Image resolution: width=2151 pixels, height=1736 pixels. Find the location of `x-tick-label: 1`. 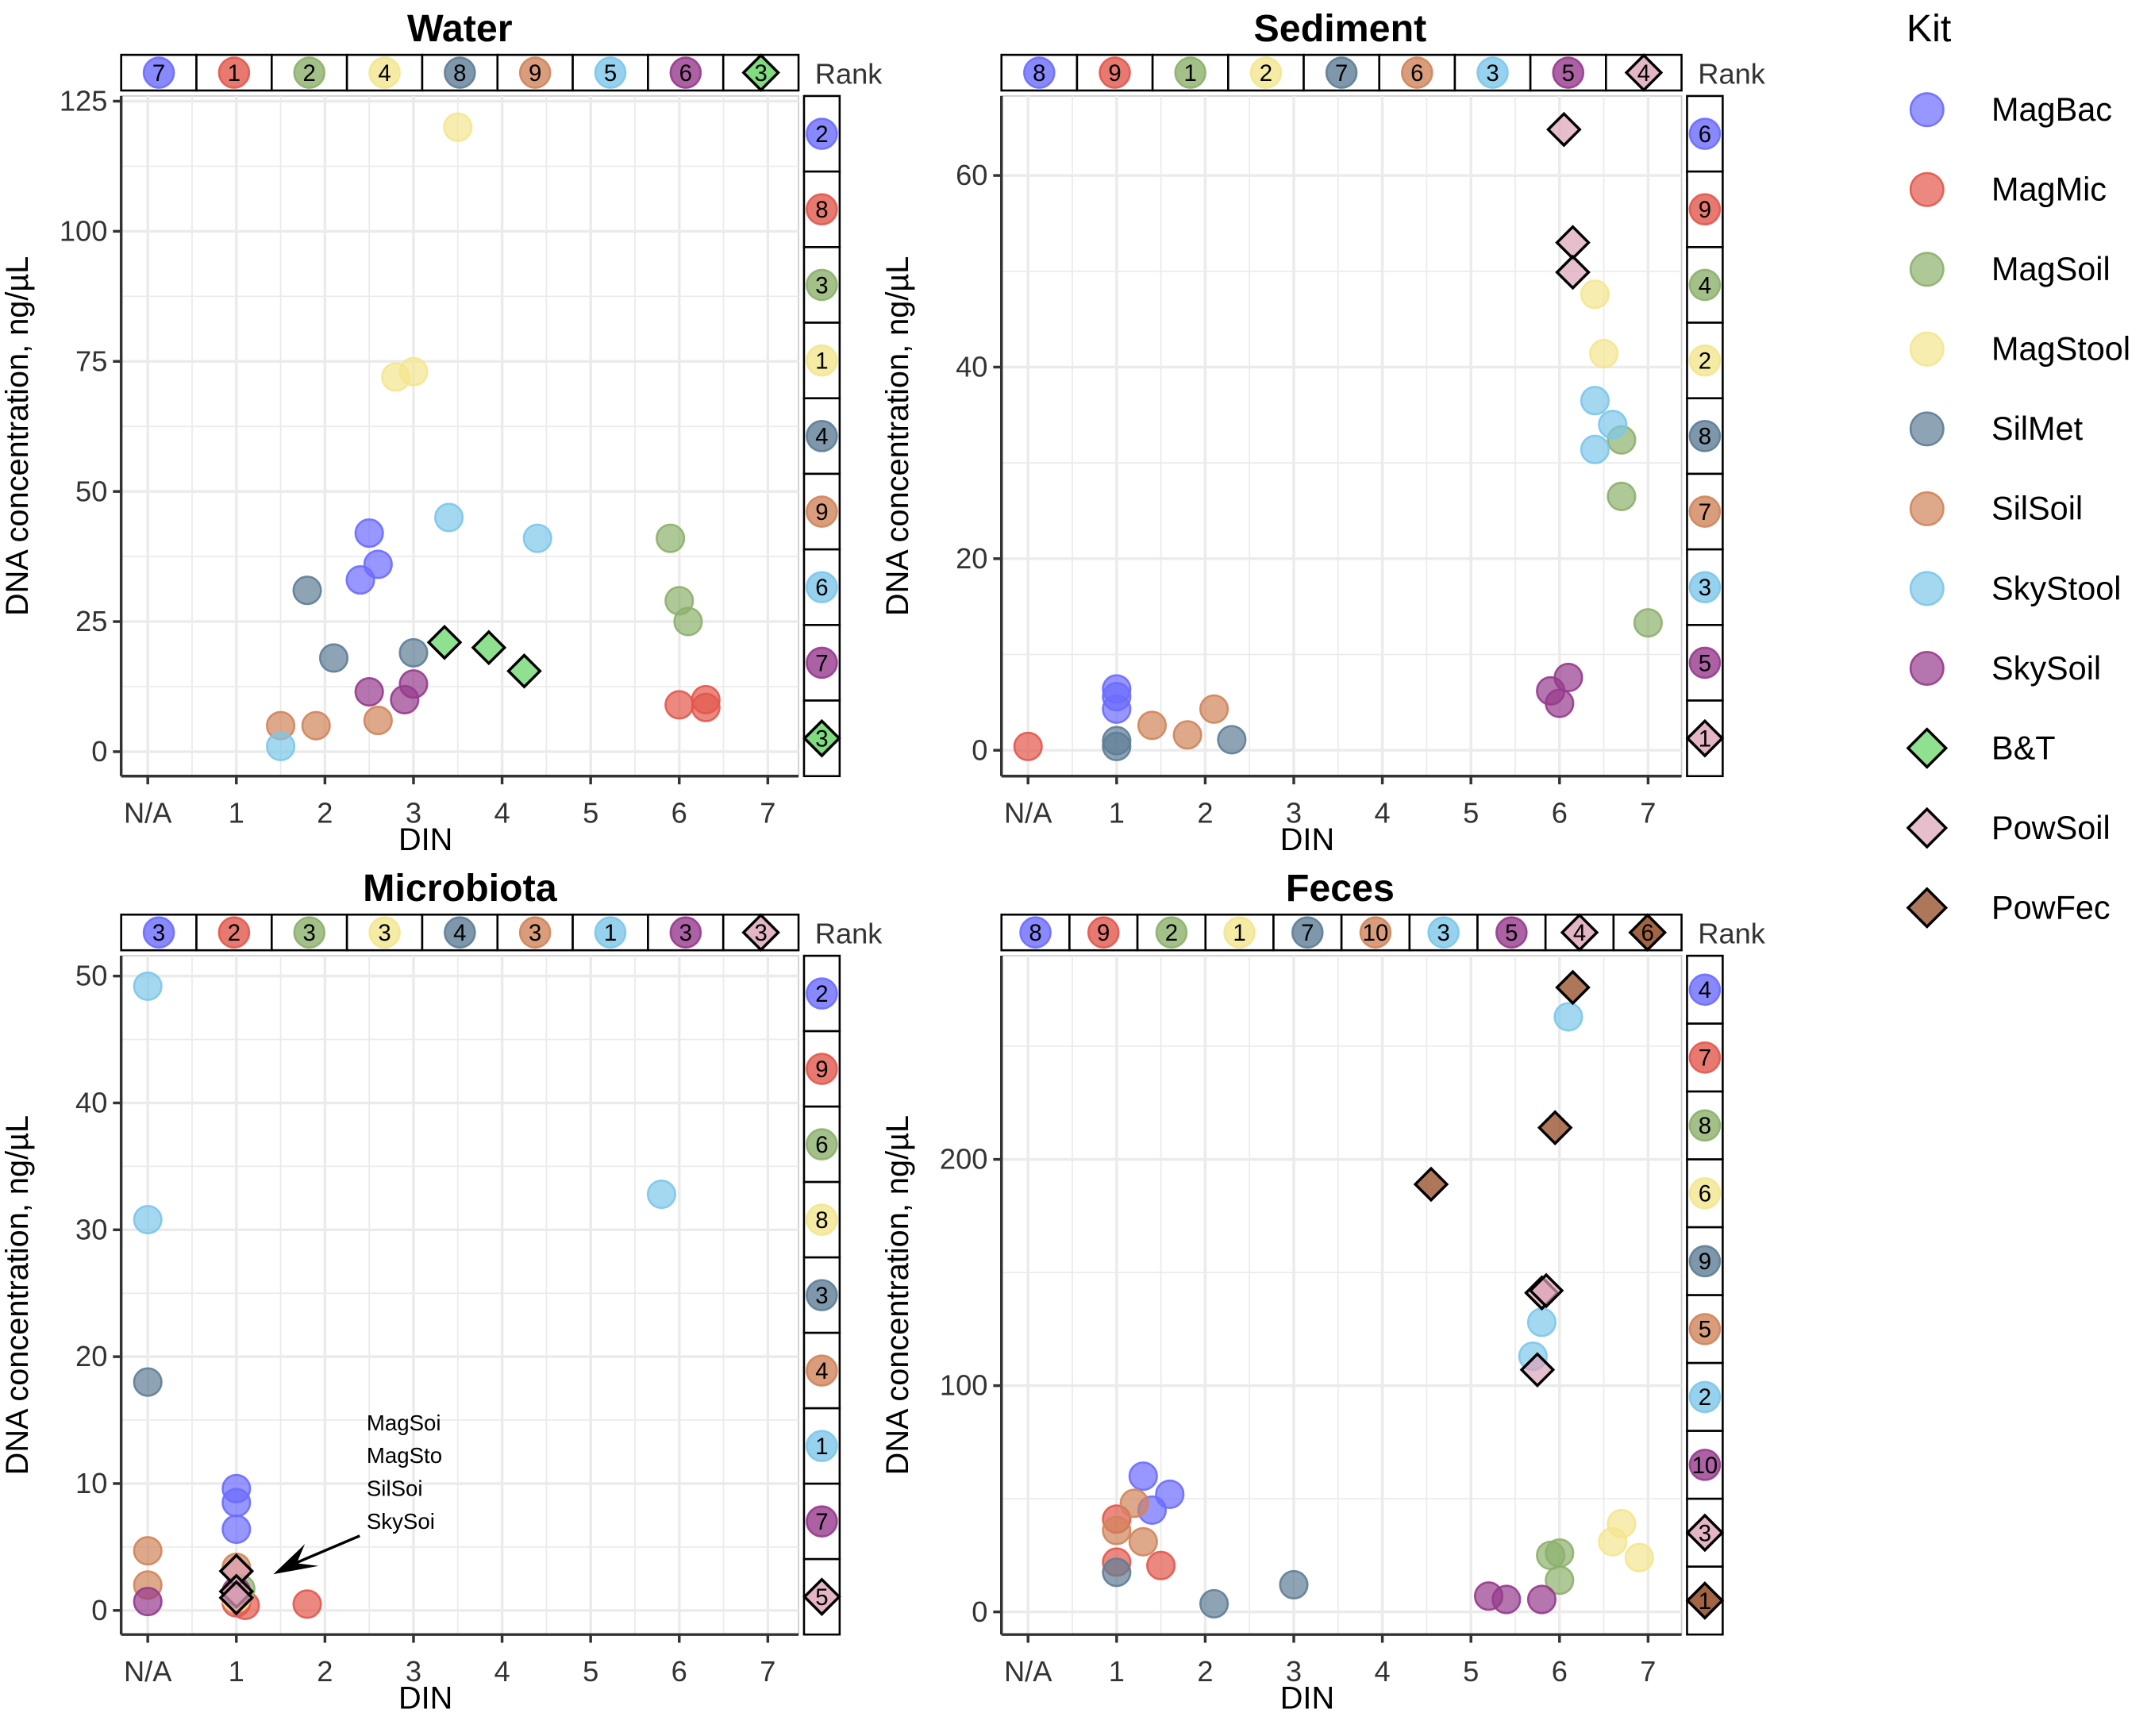

x-tick-label: 1 is located at coordinates (236, 1671).